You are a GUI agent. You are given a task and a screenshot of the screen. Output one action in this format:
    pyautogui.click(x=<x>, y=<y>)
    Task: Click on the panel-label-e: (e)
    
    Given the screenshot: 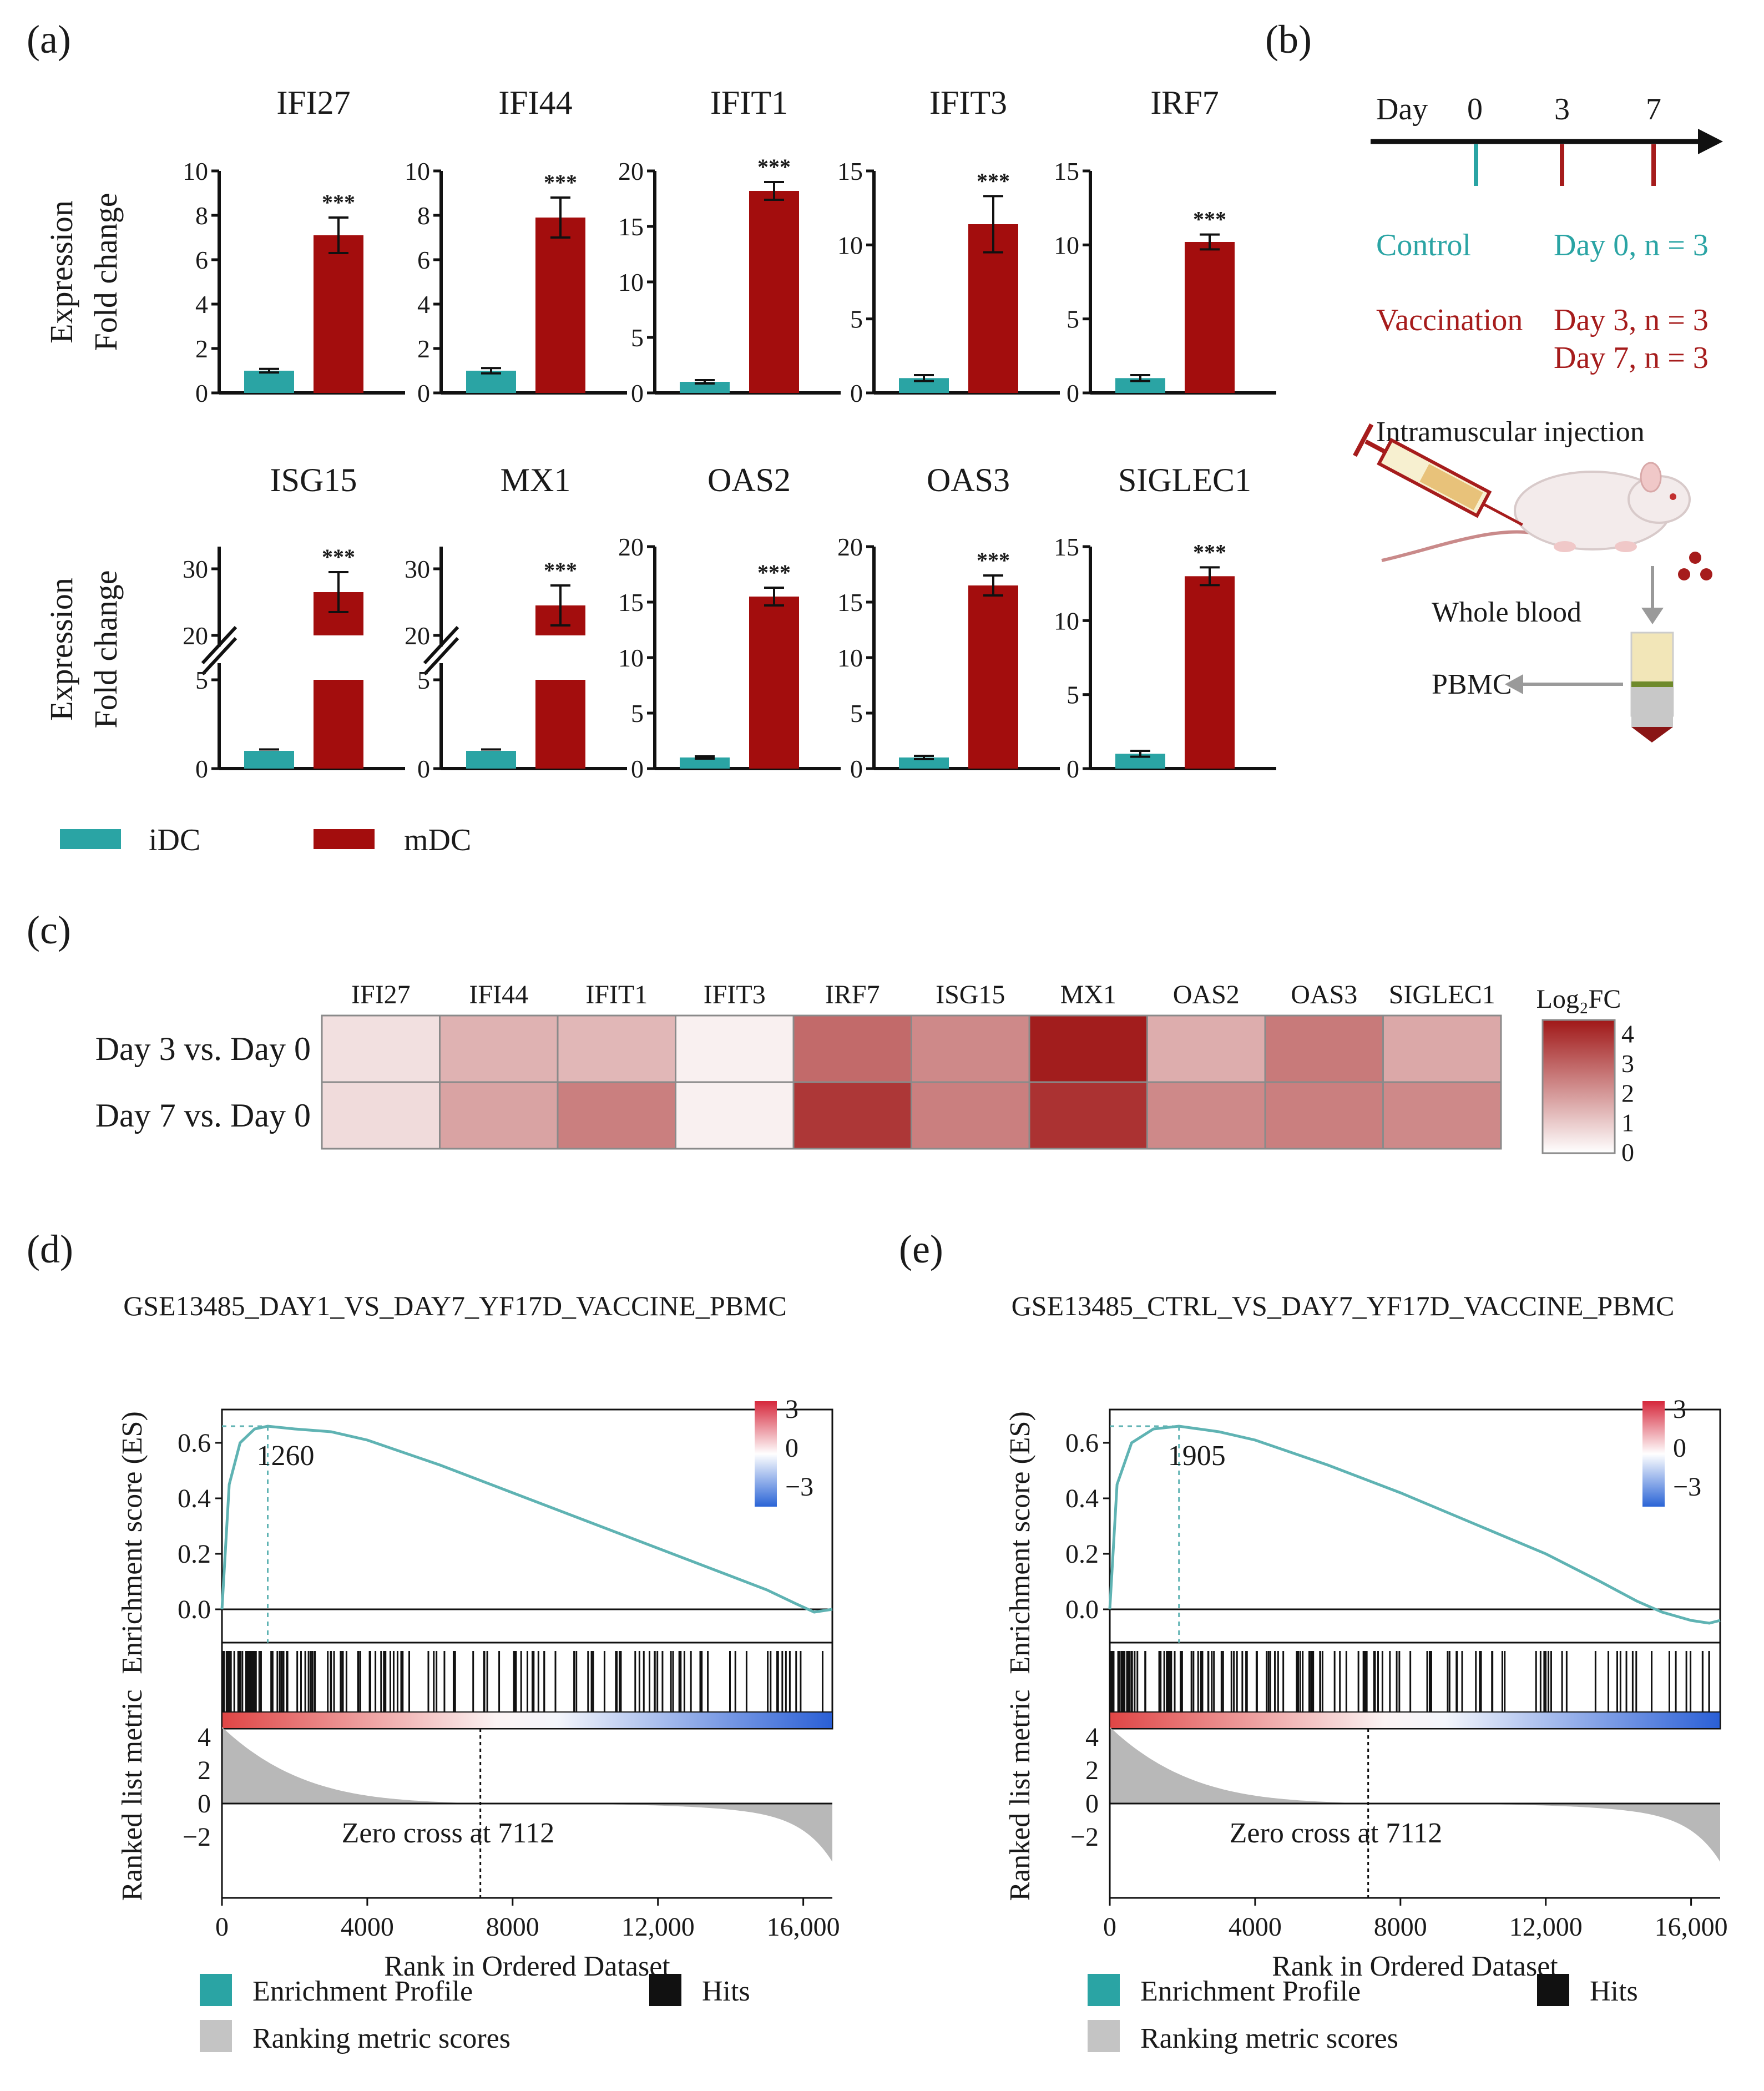 What is the action you would take?
    pyautogui.click(x=921, y=1249)
    